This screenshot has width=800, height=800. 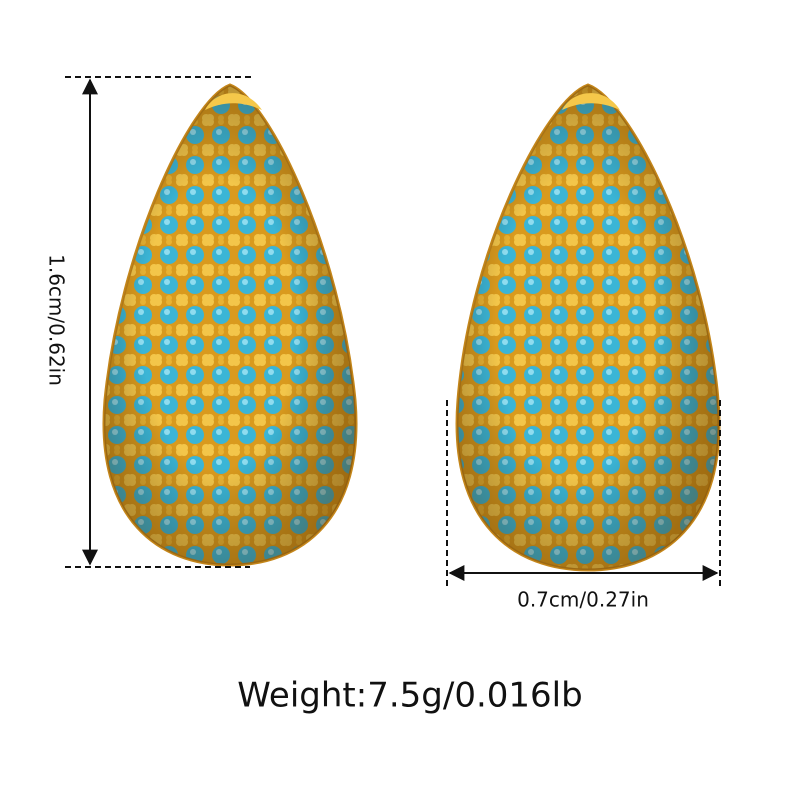 I want to click on width-measure, so click(x=583, y=495).